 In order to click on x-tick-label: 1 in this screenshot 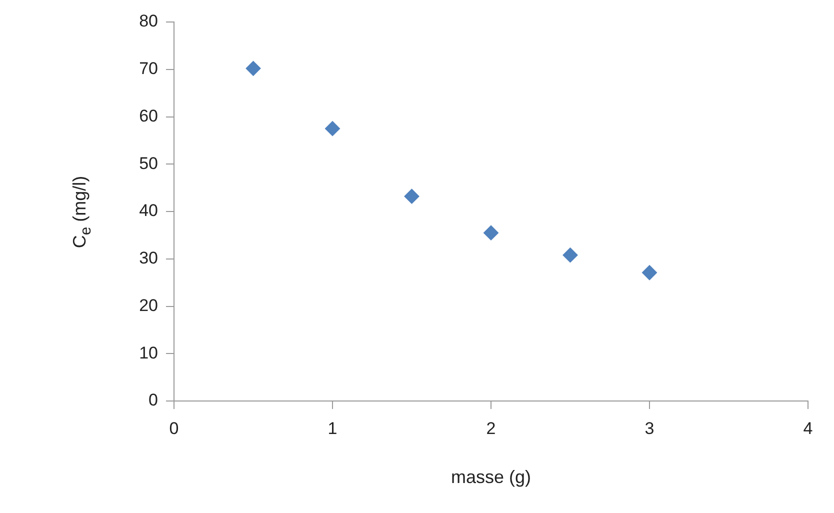, I will do `click(333, 428)`.